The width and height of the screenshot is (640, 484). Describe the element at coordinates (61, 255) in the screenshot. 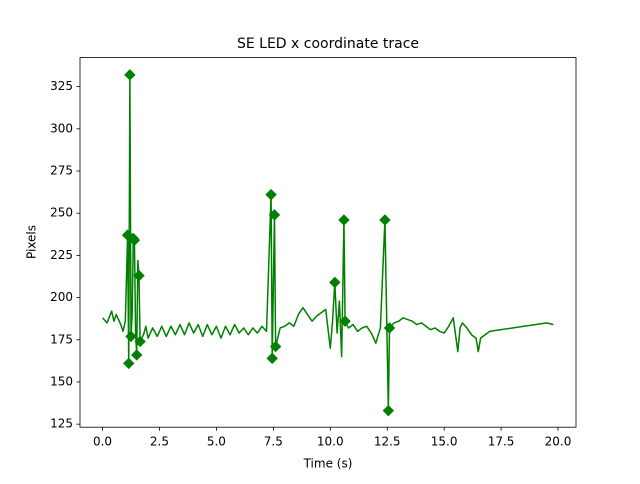

I see `y-tick-label: 225` at that location.